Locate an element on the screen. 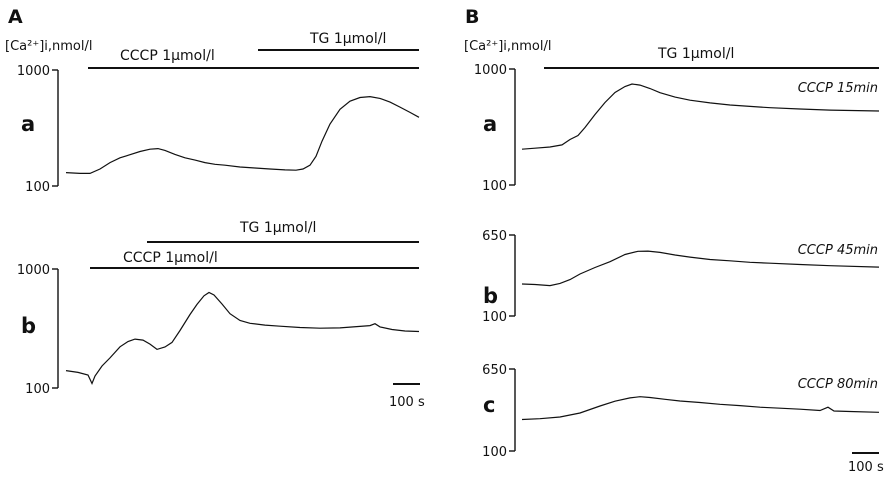  trace-letter-a-a: a is located at coordinates (28, 124).